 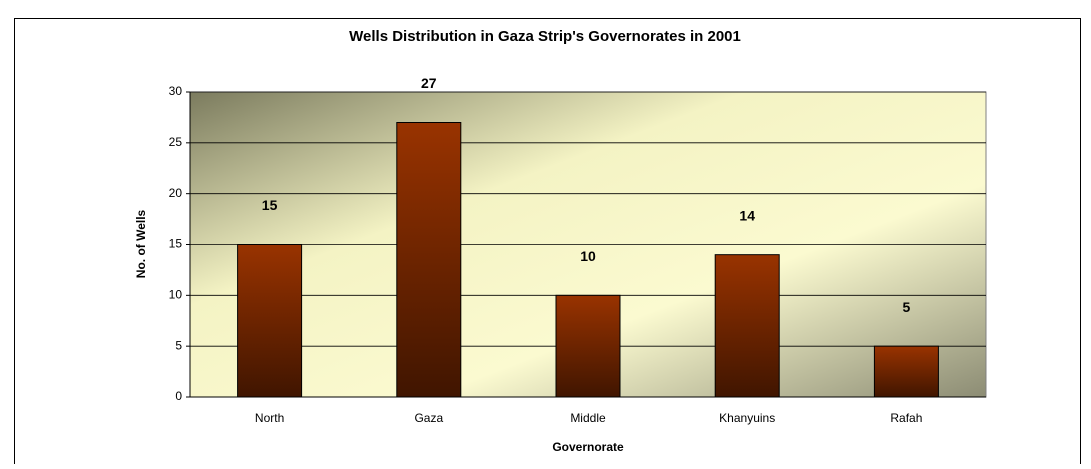 I want to click on y-tick-label: 25, so click(x=176, y=142).